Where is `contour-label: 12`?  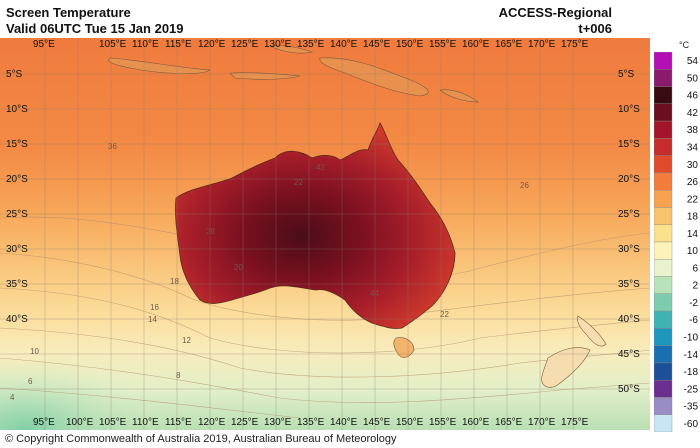
contour-label: 12 is located at coordinates (186, 340).